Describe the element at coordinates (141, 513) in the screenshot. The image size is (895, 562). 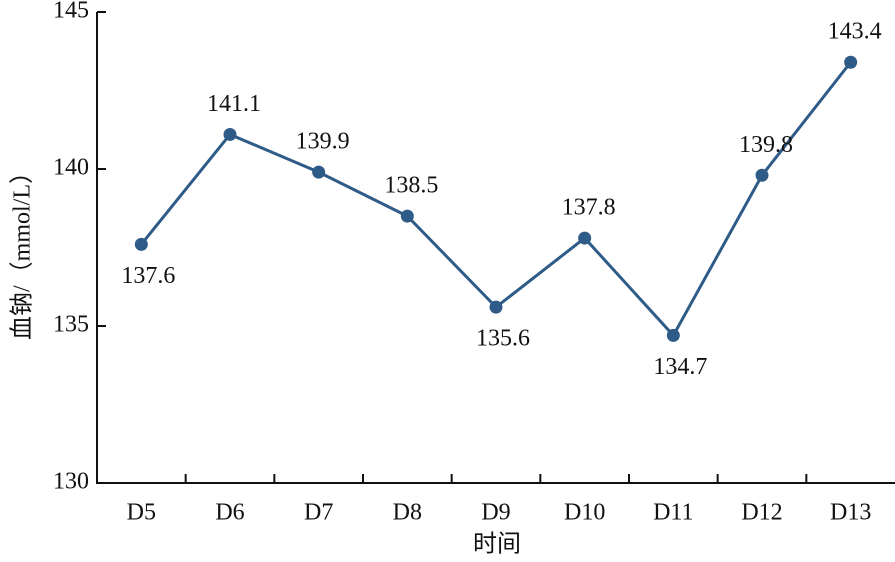
I see `x-tick-label: D5` at that location.